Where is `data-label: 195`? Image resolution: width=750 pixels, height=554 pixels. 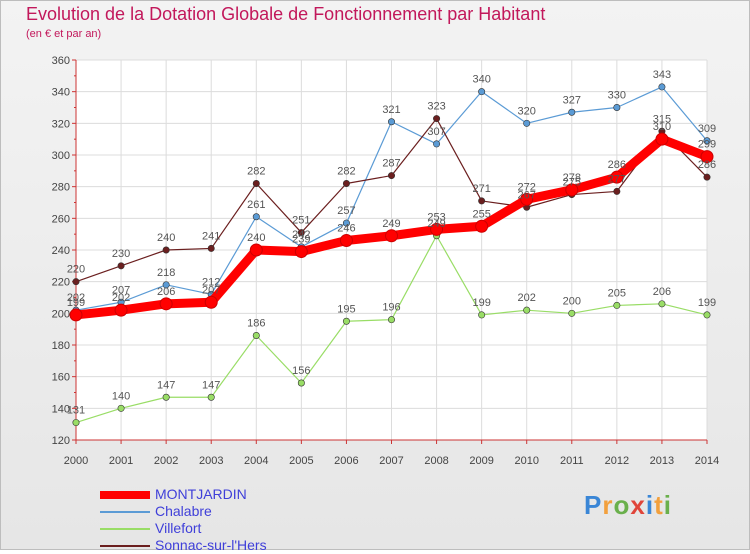 data-label: 195 is located at coordinates (346, 309).